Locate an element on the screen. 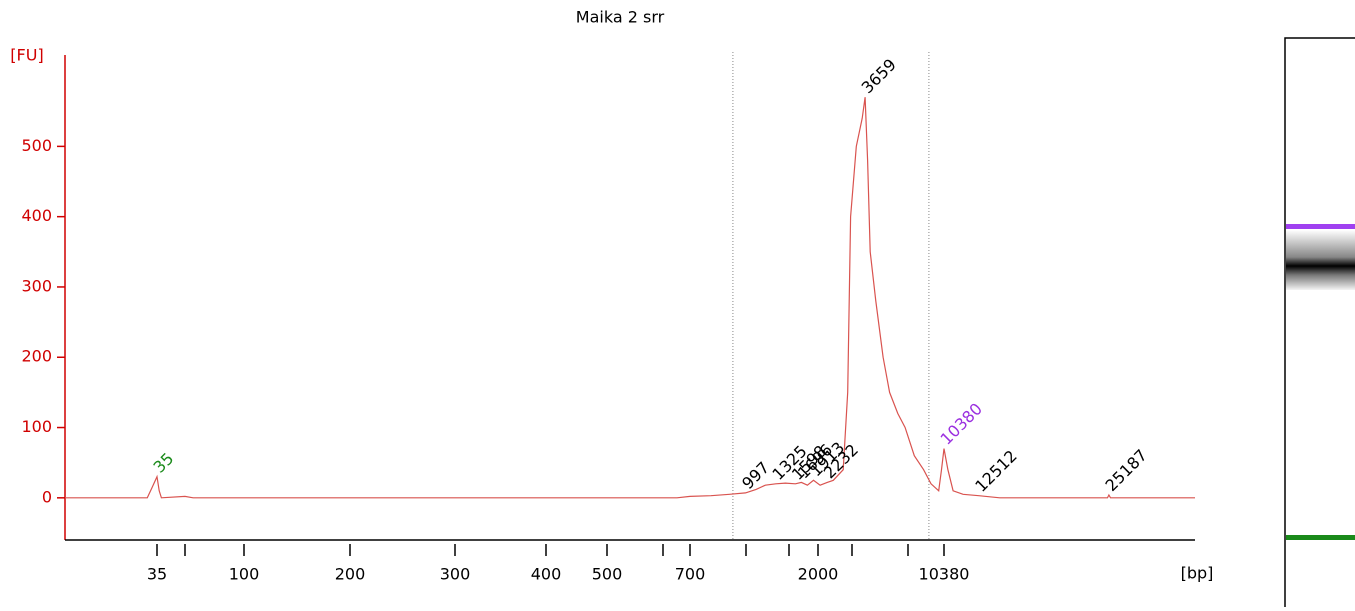  y-tick-label: 0 is located at coordinates (47, 496).